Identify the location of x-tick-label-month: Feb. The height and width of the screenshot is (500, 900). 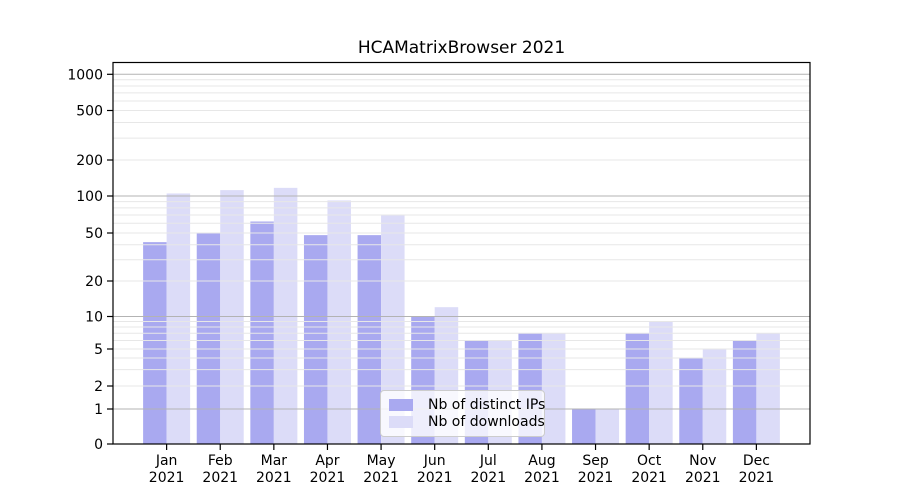
(220, 461).